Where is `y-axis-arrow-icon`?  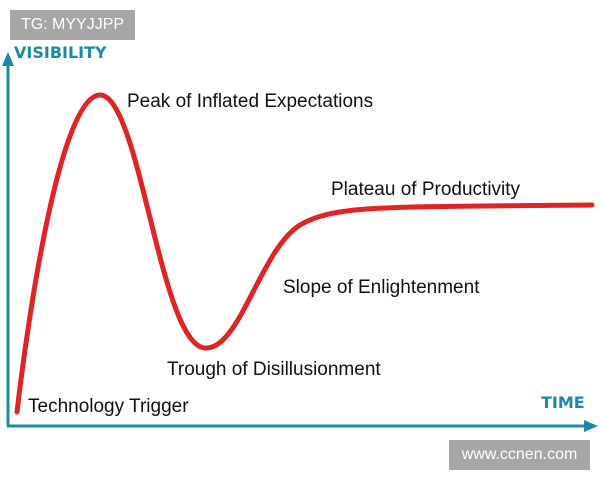 y-axis-arrow-icon is located at coordinates (8, 59).